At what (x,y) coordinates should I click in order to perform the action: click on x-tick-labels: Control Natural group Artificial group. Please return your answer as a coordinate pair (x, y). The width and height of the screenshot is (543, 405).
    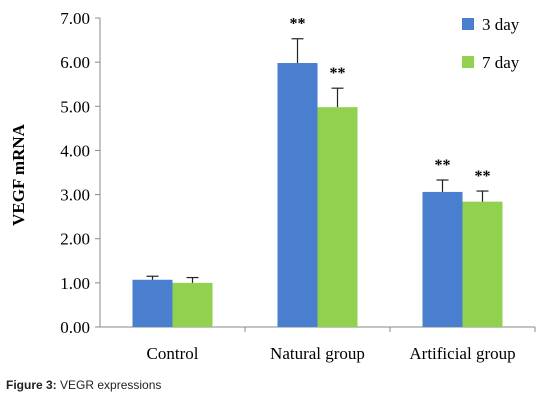
    Looking at the image, I should click on (331, 353).